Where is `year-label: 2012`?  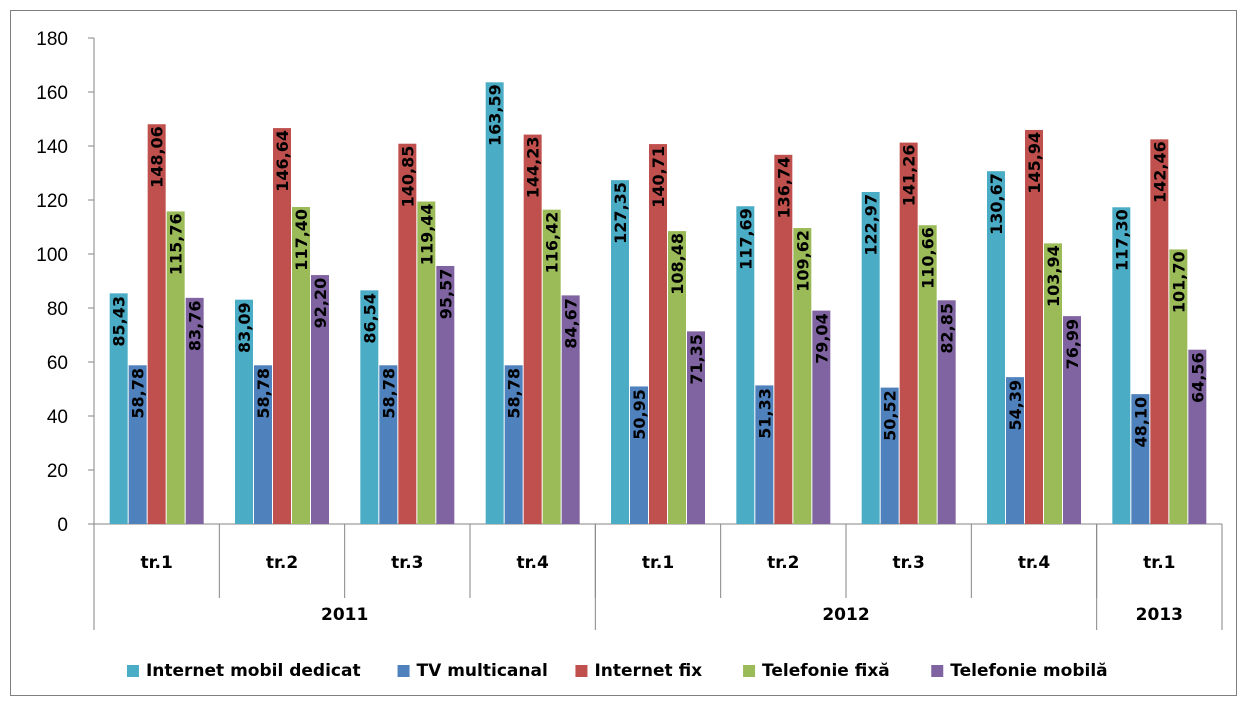 year-label: 2012 is located at coordinates (845, 615).